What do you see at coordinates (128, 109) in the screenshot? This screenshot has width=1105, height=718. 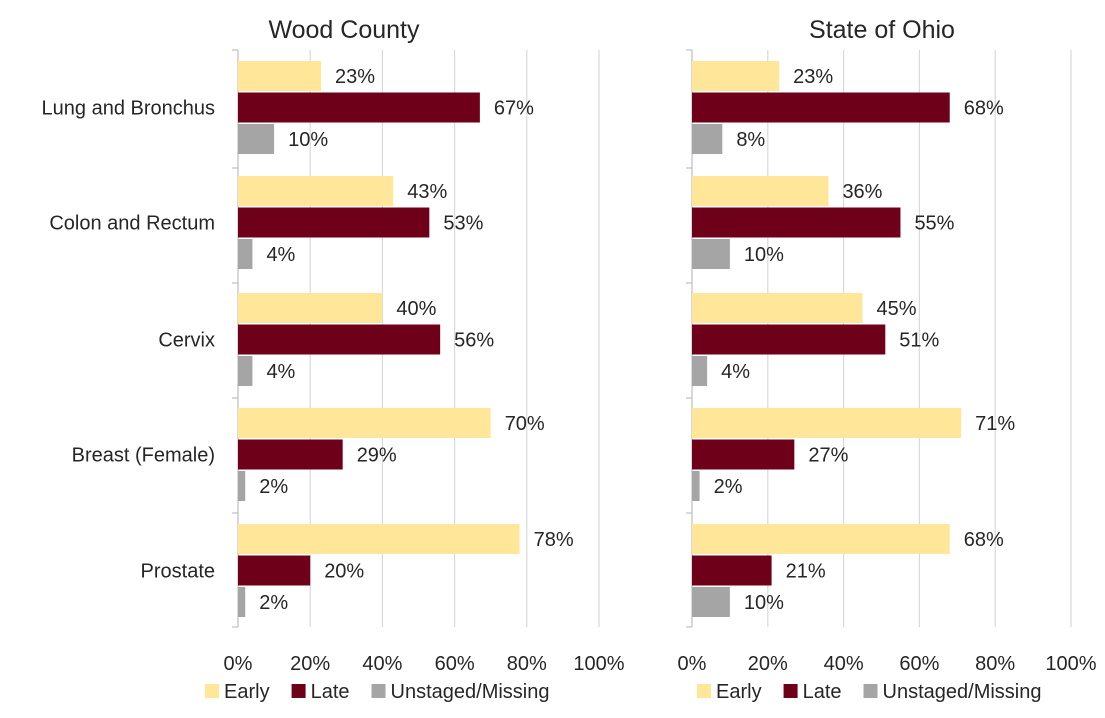 I see `category-label: Lung and Bronchus` at bounding box center [128, 109].